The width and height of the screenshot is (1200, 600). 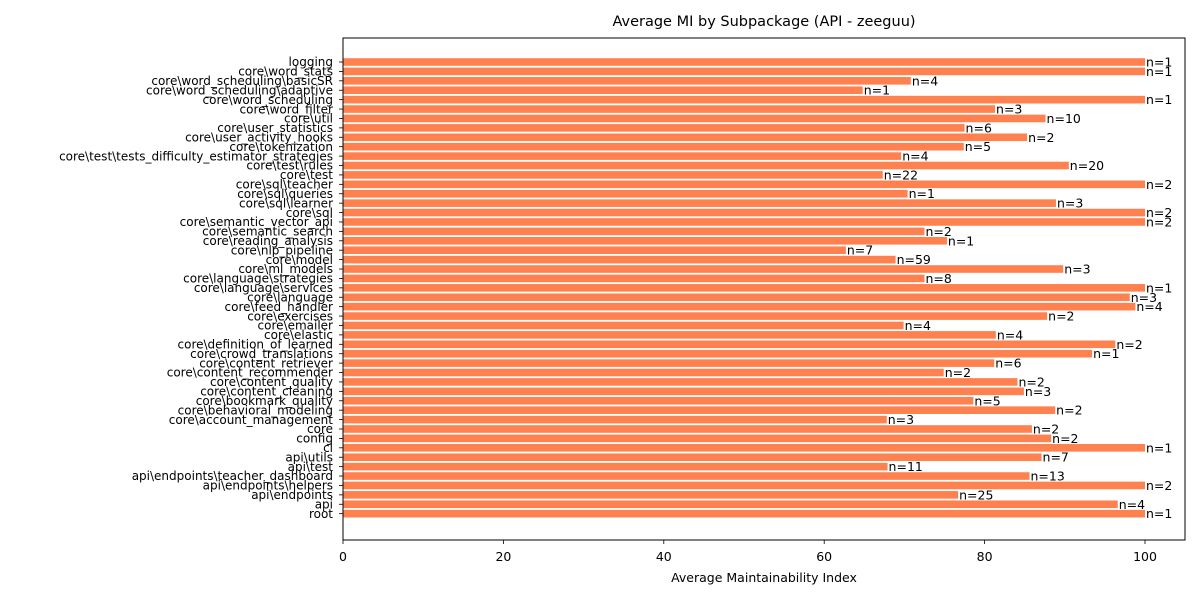 What do you see at coordinates (256, 222) in the screenshot?
I see `category-label: core\semantic_vector_api` at bounding box center [256, 222].